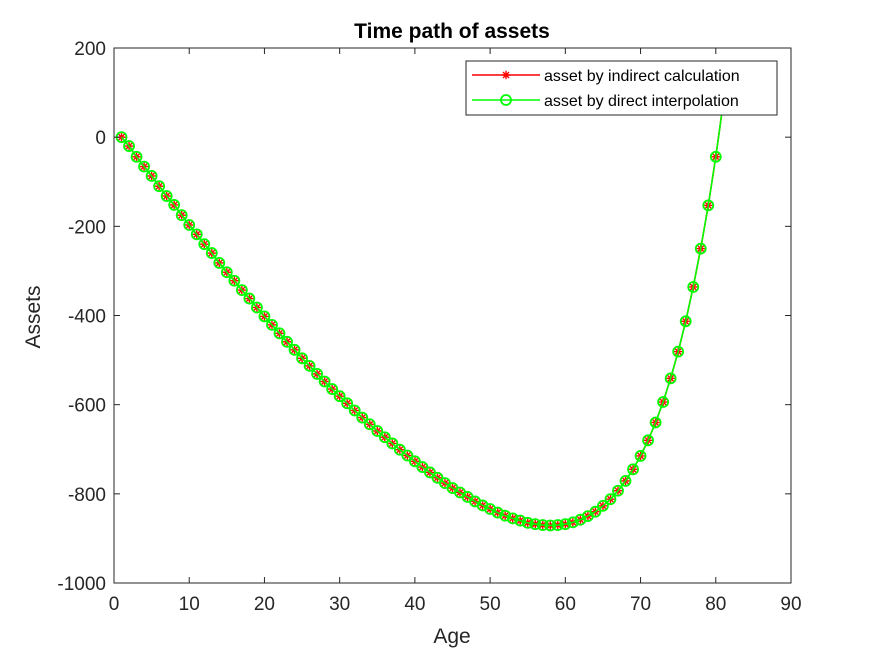 The image size is (875, 656). What do you see at coordinates (339, 604) in the screenshot?
I see `x-tick-label: 30` at bounding box center [339, 604].